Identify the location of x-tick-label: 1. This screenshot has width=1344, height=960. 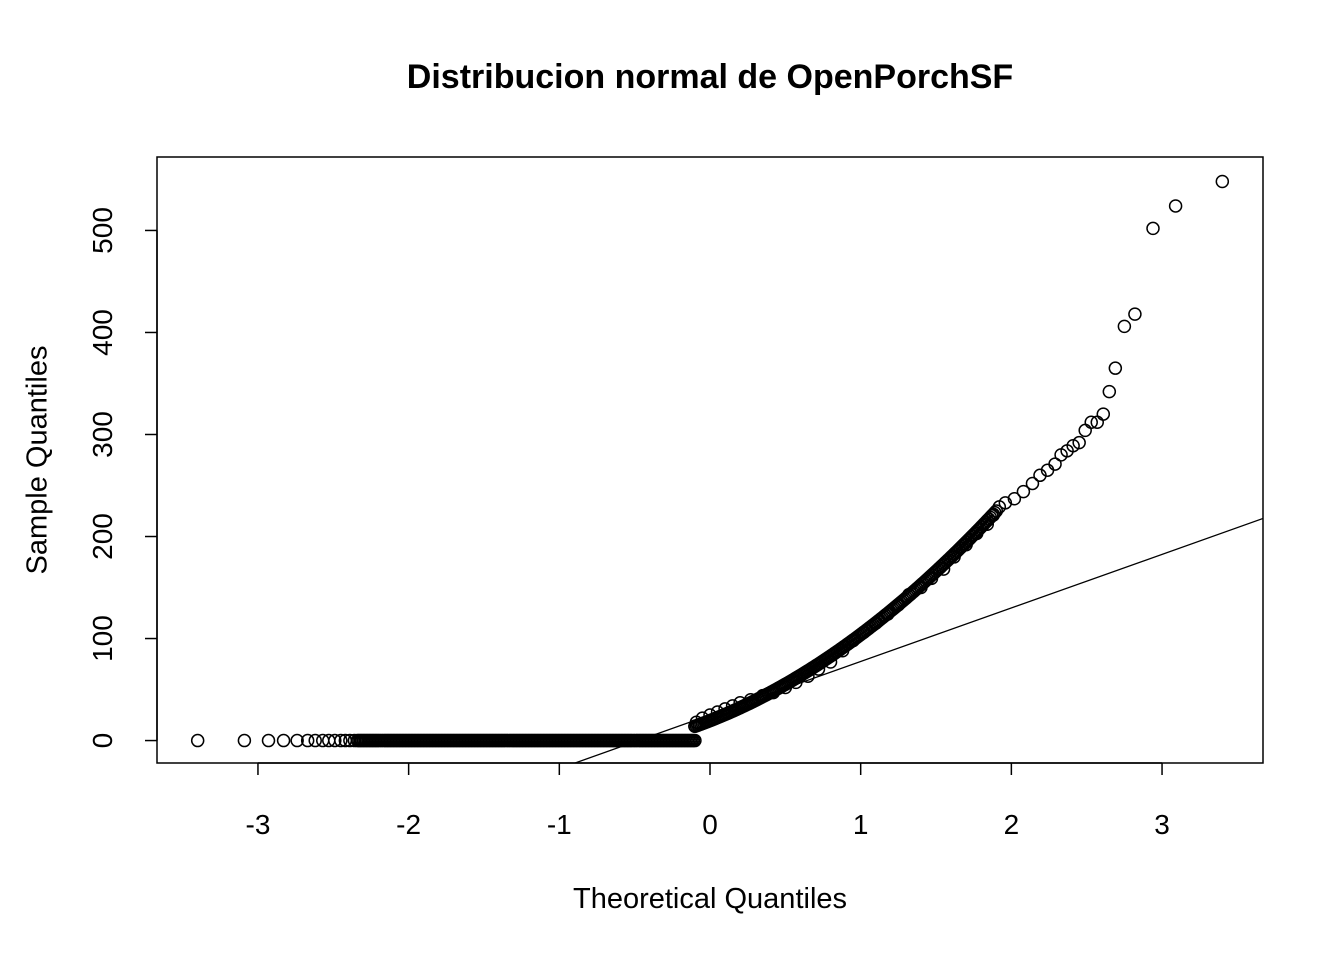
(861, 824).